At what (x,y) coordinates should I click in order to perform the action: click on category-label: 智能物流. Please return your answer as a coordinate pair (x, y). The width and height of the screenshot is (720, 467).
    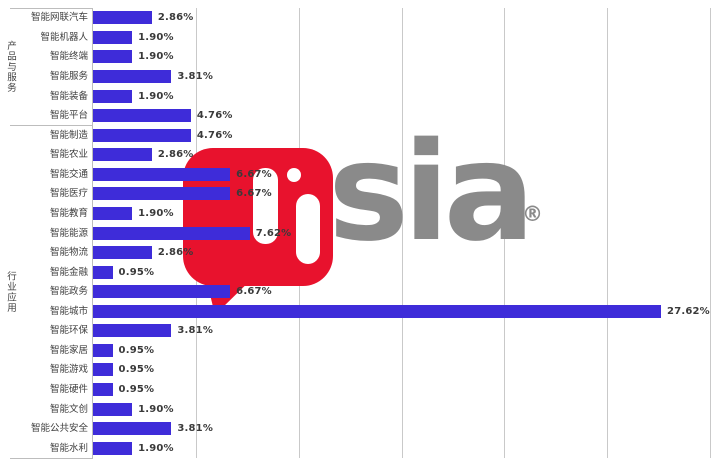
    Looking at the image, I should click on (68, 253).